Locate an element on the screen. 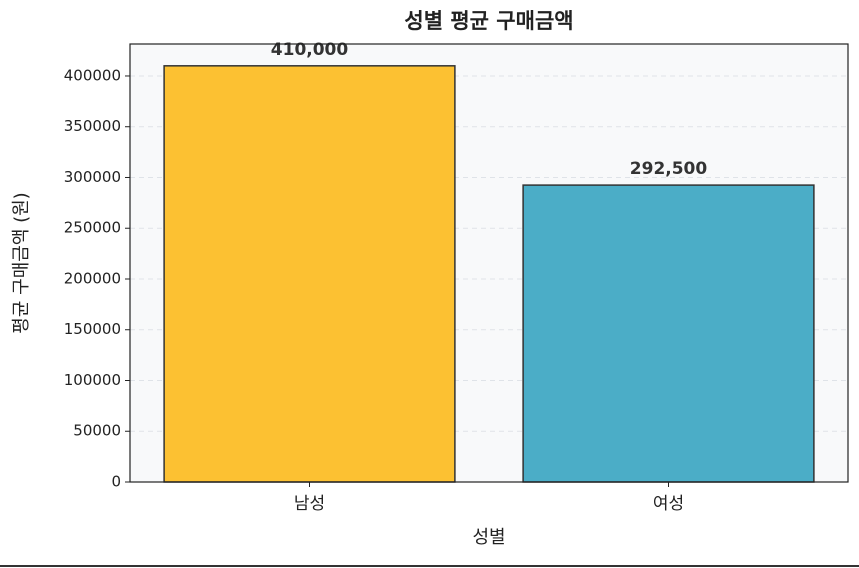  x-tick-label: 여성 is located at coordinates (668, 504).